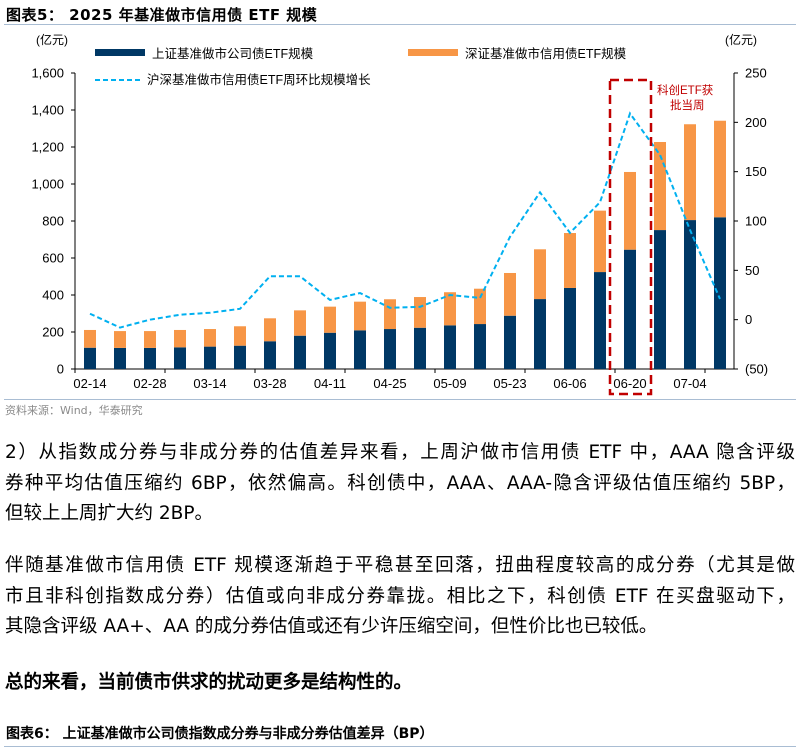  What do you see at coordinates (756, 221) in the screenshot?
I see `right-tick-label: 100` at bounding box center [756, 221].